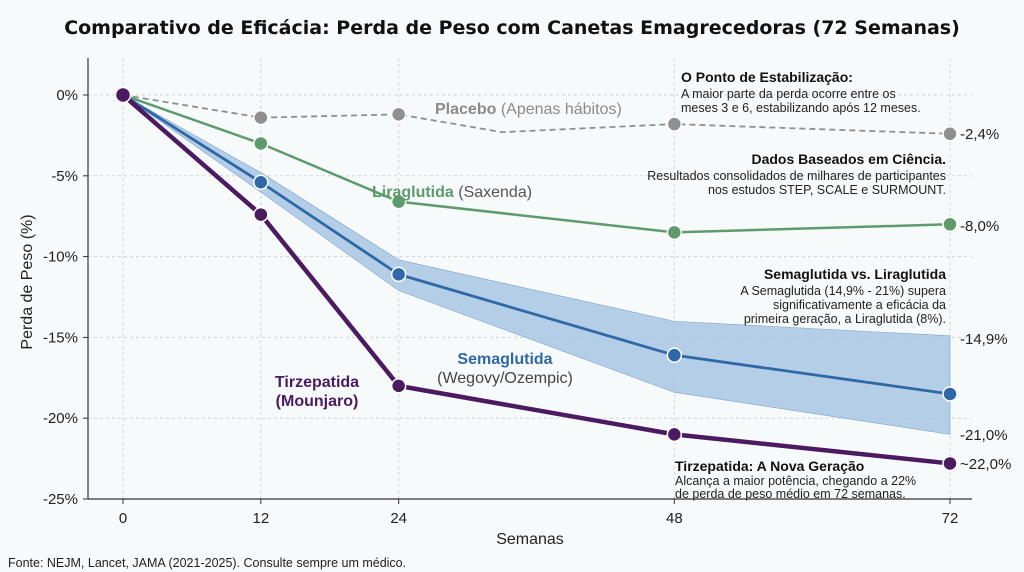 This screenshot has height=572, width=1024. I want to click on placebo-line, so click(536, 114).